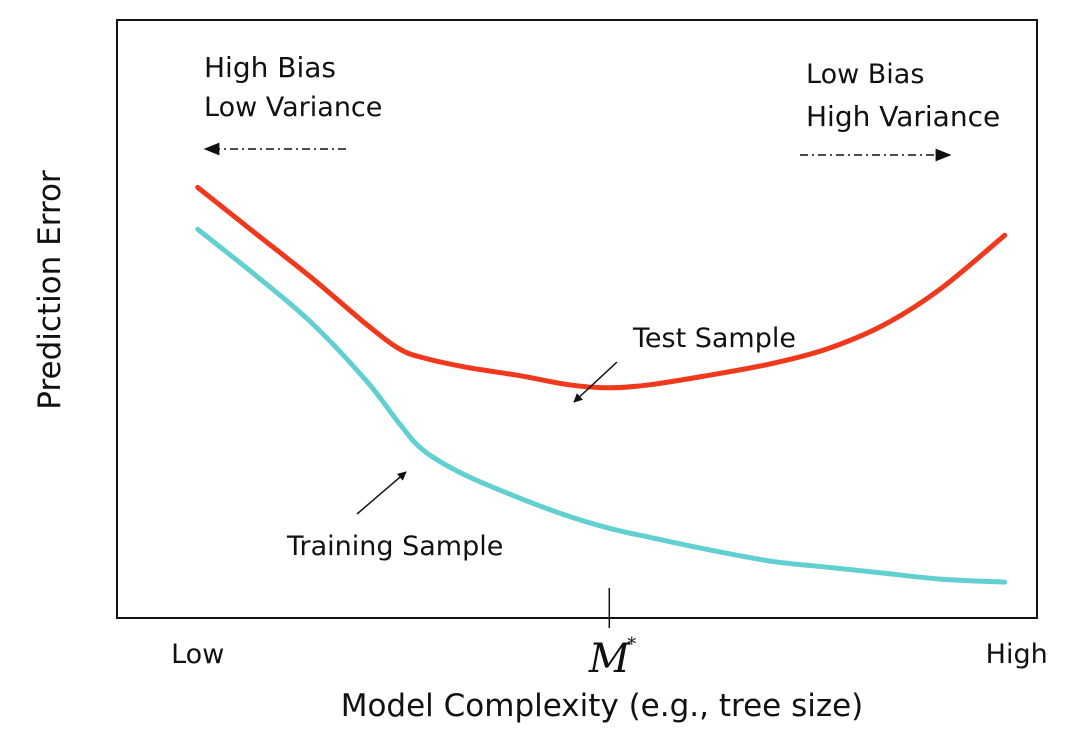 This screenshot has width=1091, height=745. I want to click on optimum-label-main: M, so click(609, 659).